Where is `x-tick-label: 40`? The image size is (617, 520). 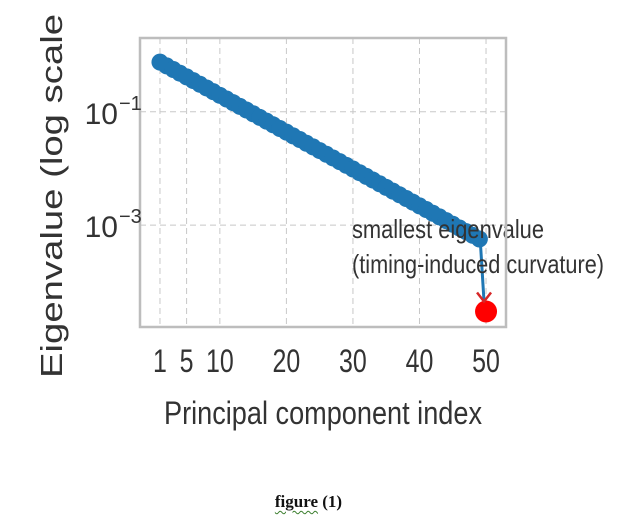
x-tick-label: 40 is located at coordinates (420, 362).